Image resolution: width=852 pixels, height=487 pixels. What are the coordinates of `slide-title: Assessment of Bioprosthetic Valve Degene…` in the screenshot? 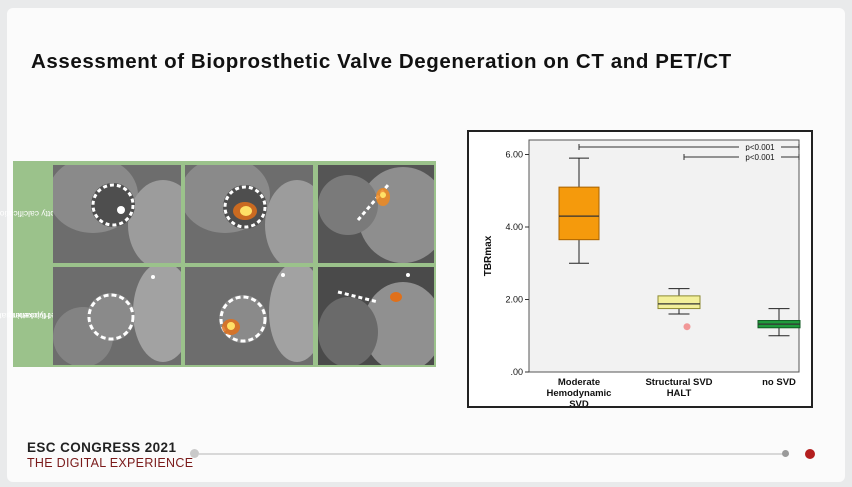 It's located at (381, 61).